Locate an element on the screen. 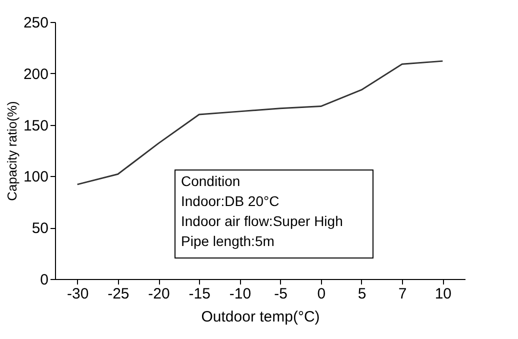 The height and width of the screenshot is (339, 518). x-tick-label: 10 is located at coordinates (443, 294).